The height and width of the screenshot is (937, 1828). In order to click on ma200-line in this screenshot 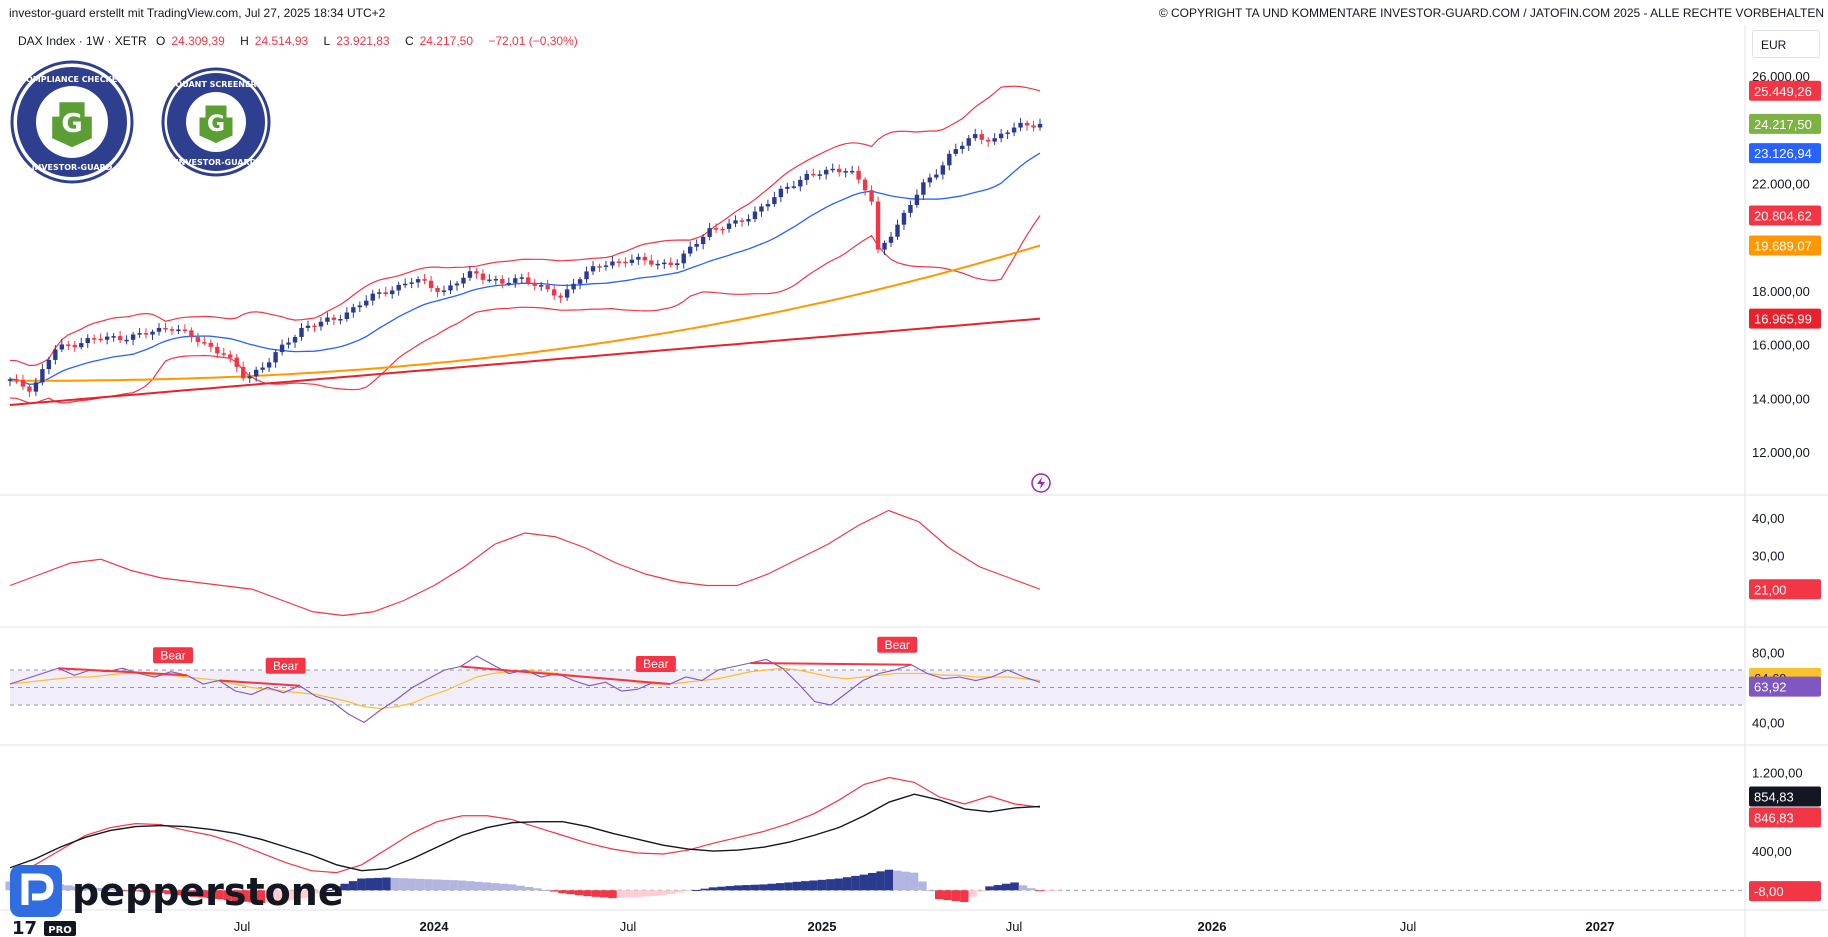, I will do `click(525, 361)`.